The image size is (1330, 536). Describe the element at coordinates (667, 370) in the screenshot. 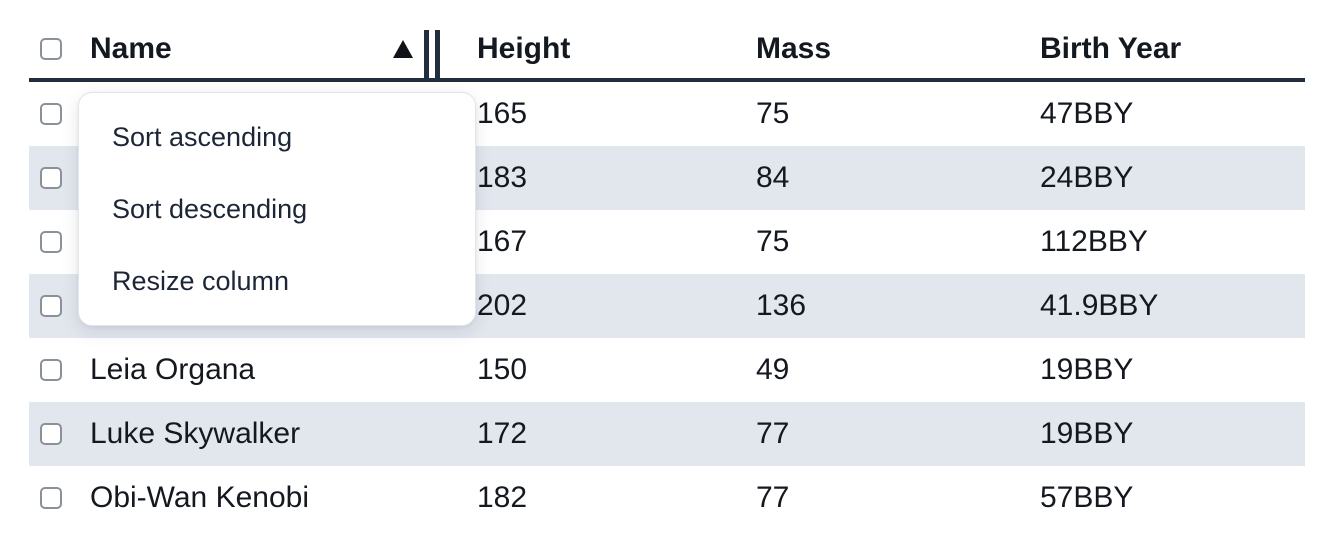

I see `table-row: Leia Organa 150 49 19BBY` at that location.